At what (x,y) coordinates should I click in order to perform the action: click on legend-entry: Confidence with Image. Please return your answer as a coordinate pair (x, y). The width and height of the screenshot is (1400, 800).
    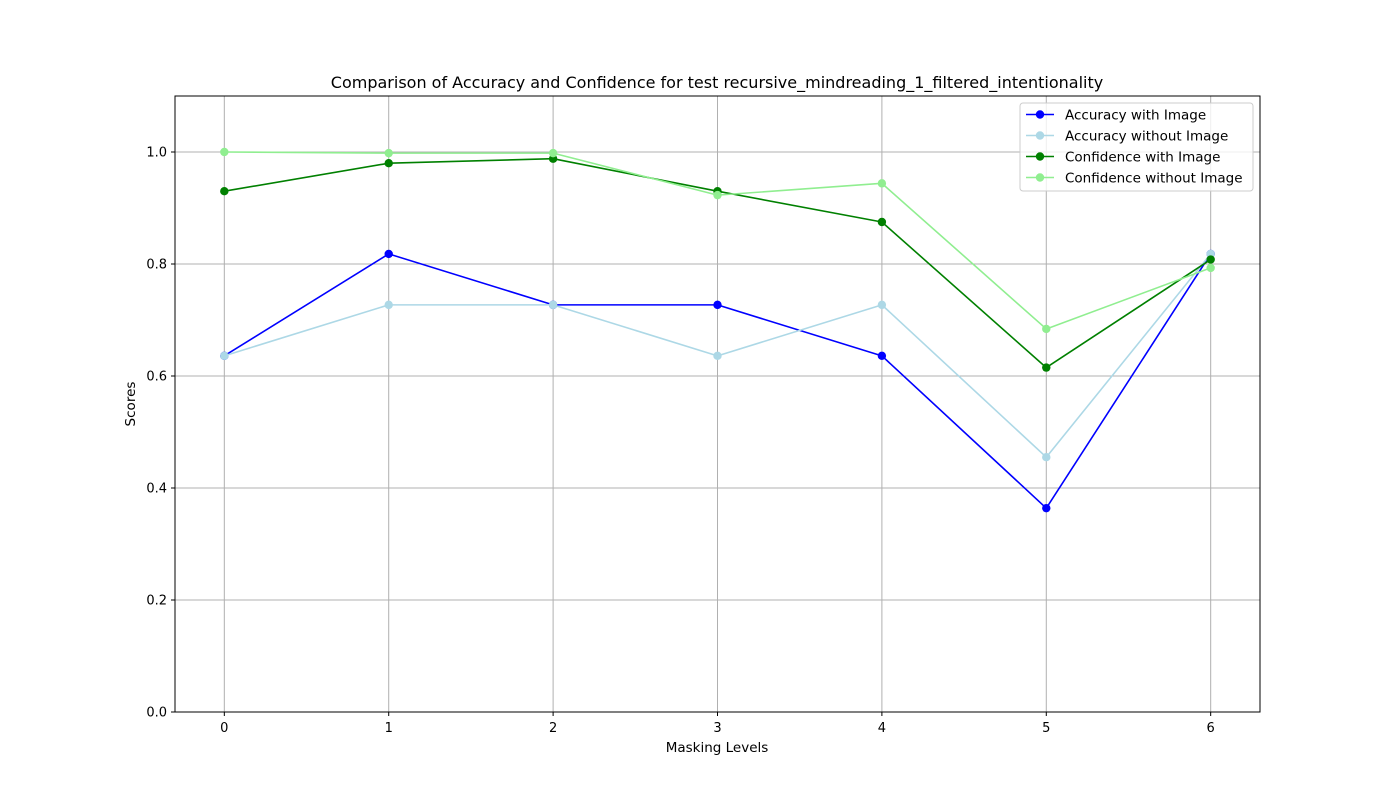
    Looking at the image, I should click on (1123, 158).